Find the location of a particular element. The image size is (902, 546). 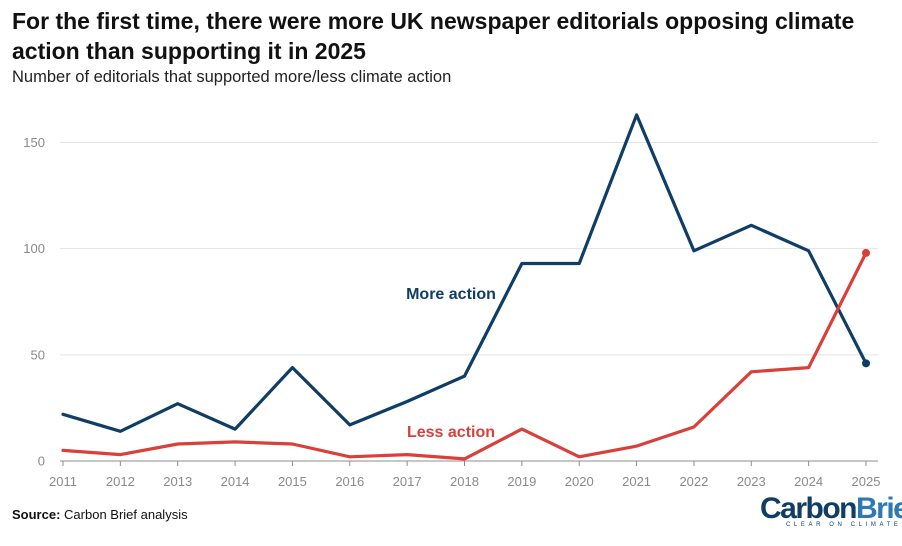

y-tick-label: 50 is located at coordinates (38, 354).